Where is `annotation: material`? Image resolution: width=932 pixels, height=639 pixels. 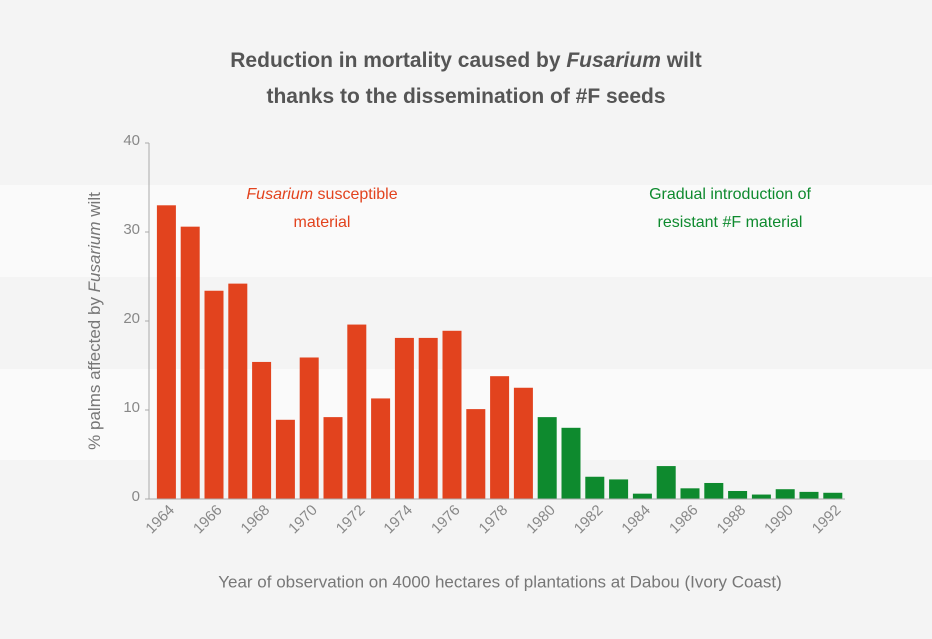
annotation: material is located at coordinates (322, 222).